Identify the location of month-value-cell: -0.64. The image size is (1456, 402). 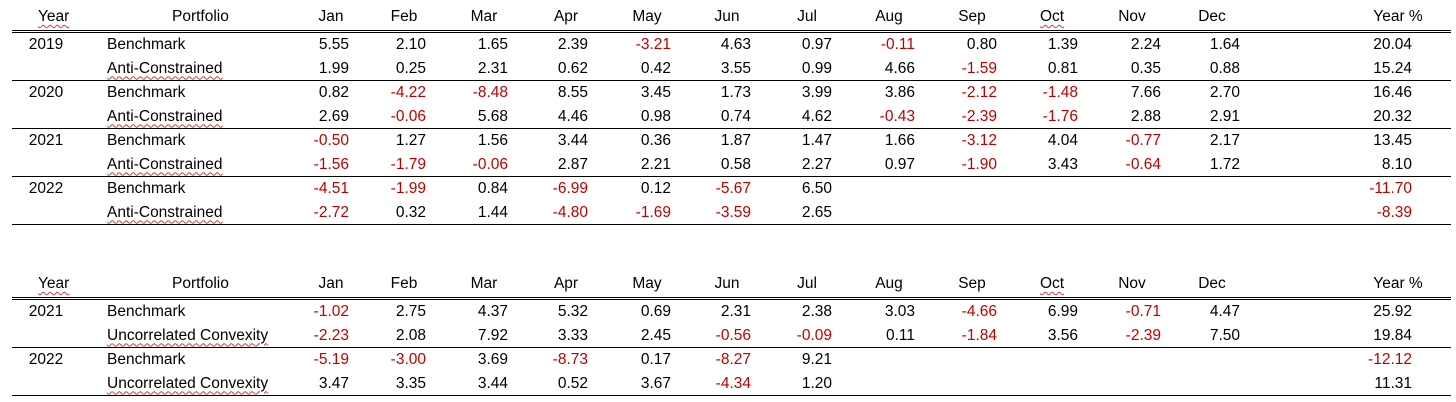
(1143, 164).